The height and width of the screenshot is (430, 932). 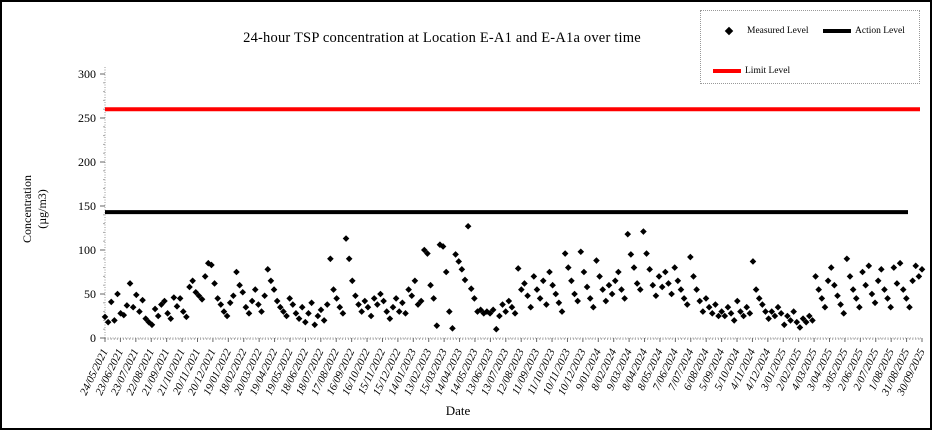 I want to click on svg-text: 100, so click(x=87, y=250).